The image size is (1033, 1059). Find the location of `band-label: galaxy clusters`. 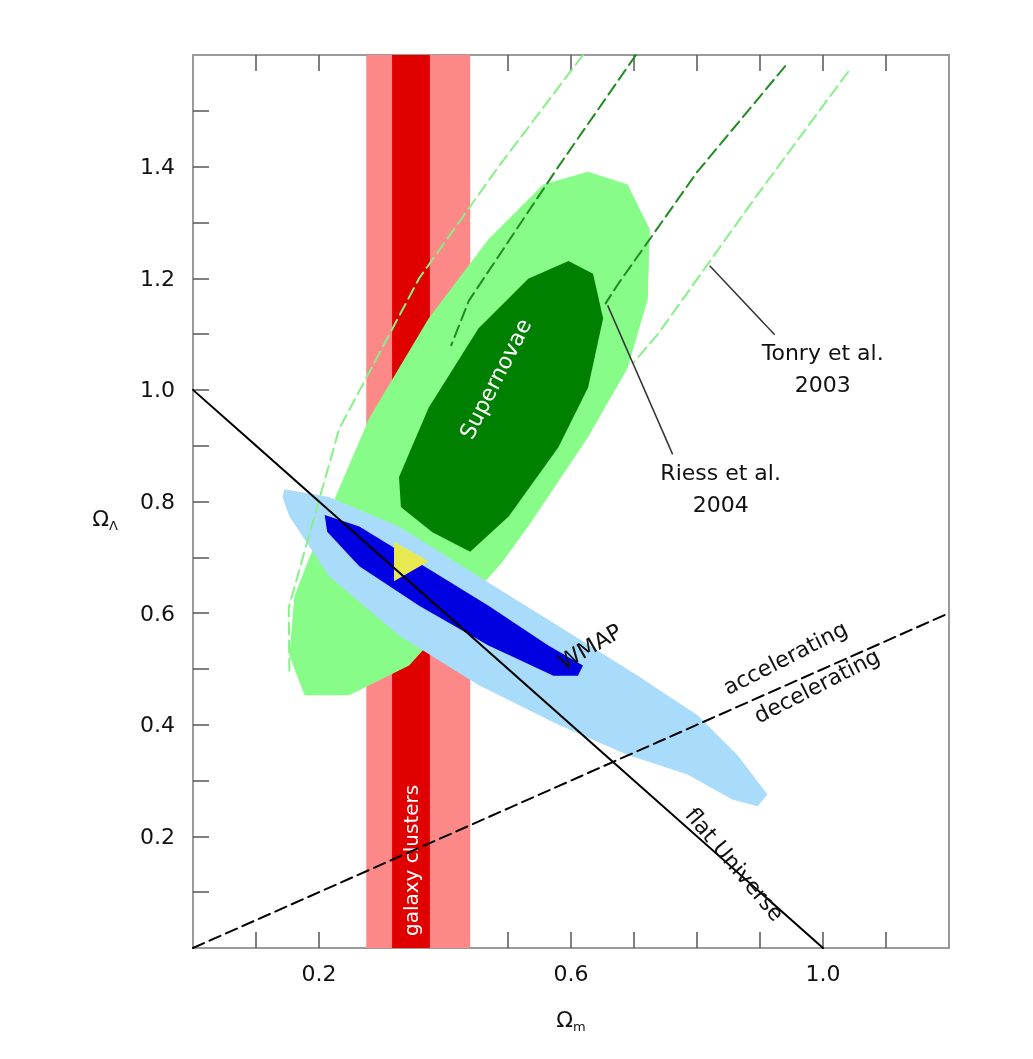

band-label: galaxy clusters is located at coordinates (410, 860).